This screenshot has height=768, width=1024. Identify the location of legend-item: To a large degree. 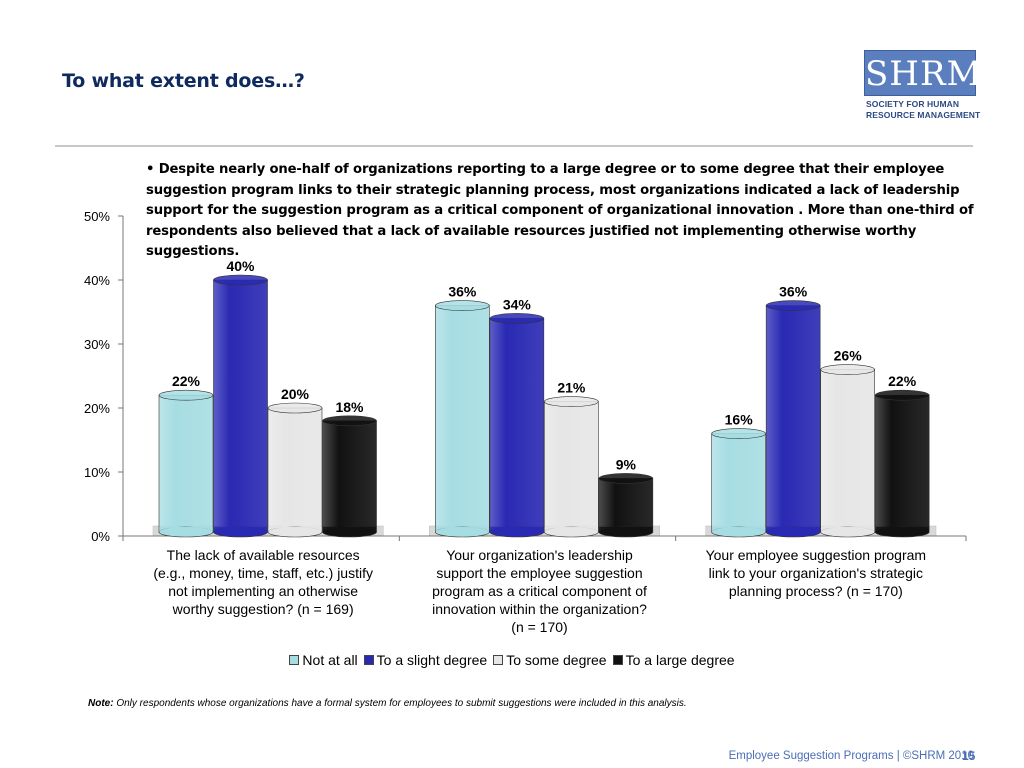
(673, 660).